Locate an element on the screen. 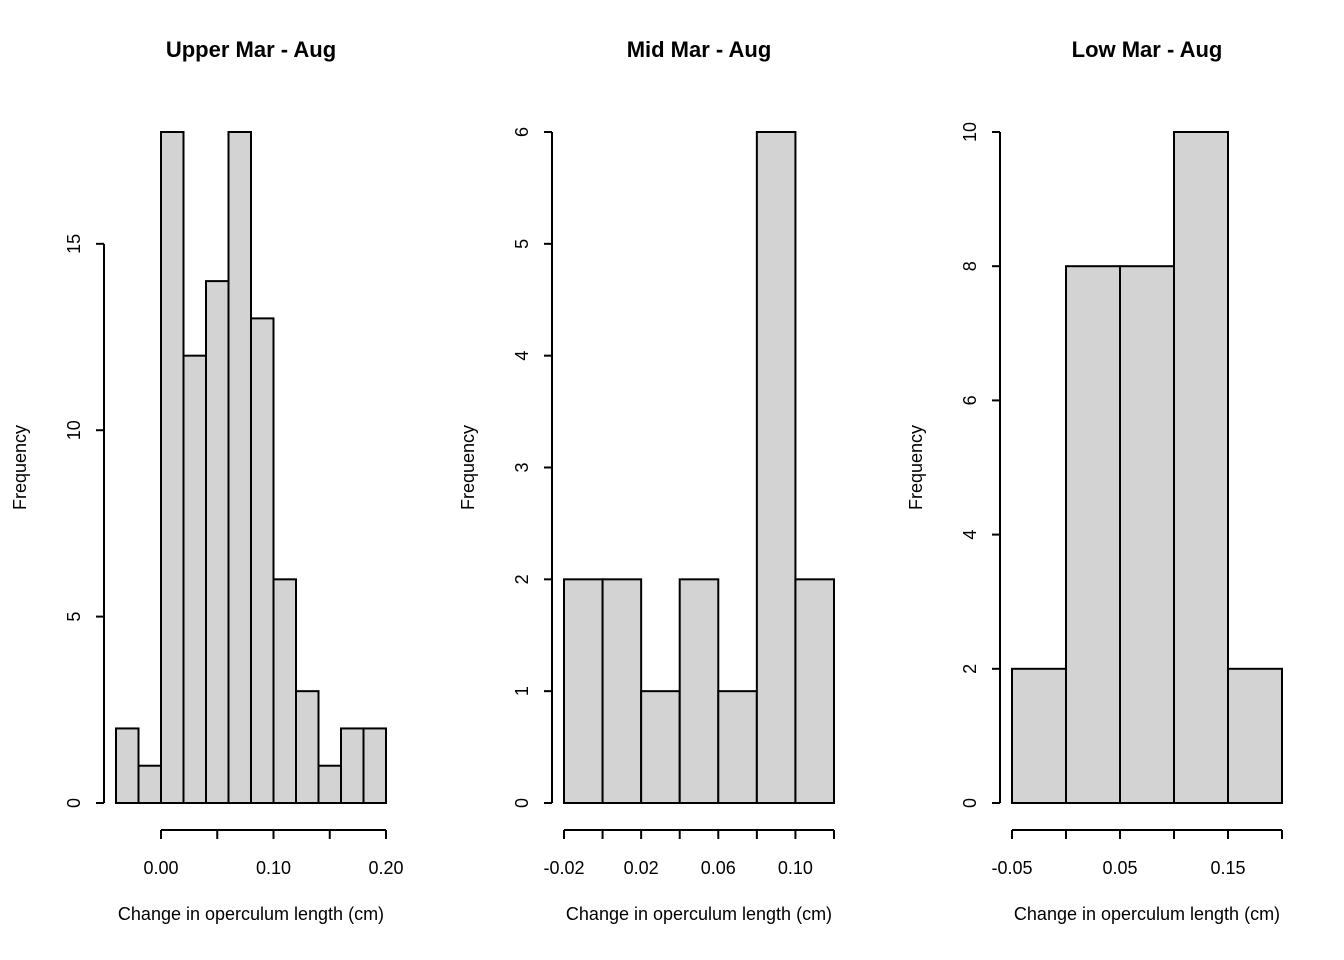  x-tick-label: 0.05 is located at coordinates (1119, 868).